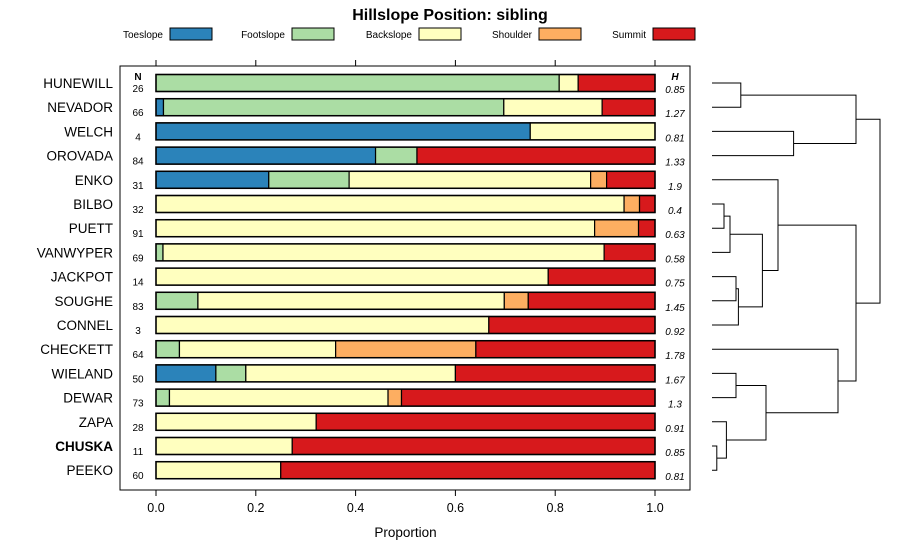  I want to click on chart-title: Hillslope Position: sibling, so click(450, 15).